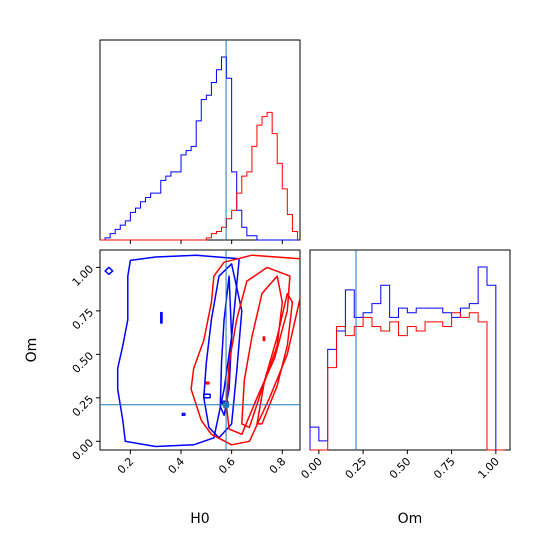  What do you see at coordinates (356, 468) in the screenshot?
I see `om-marginal-x-tick-label: 0.25` at bounding box center [356, 468].